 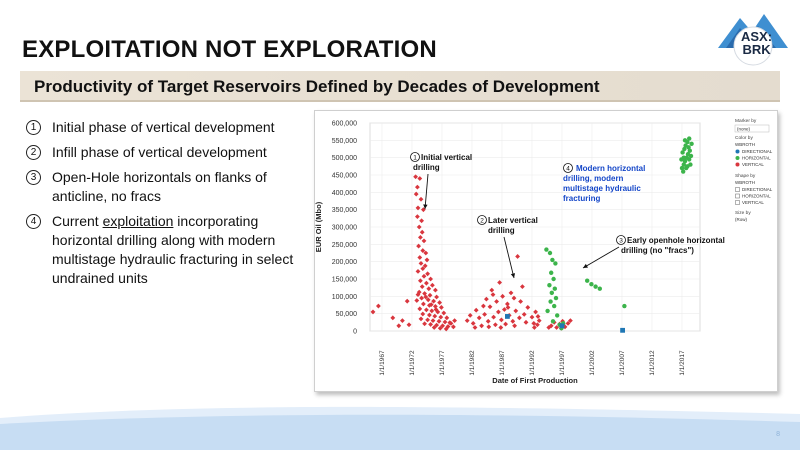 I want to click on annotation-4-line1: Modern horizontal, so click(x=610, y=168).